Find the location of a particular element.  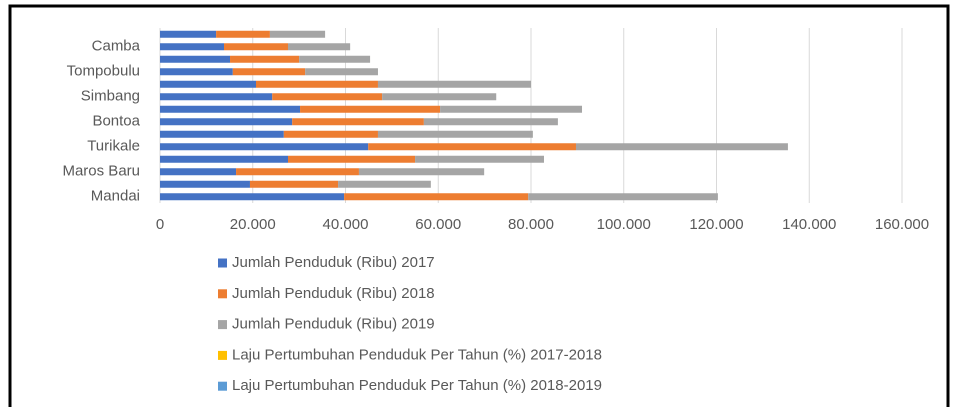

y-tick-label: Bontoa is located at coordinates (116, 121).